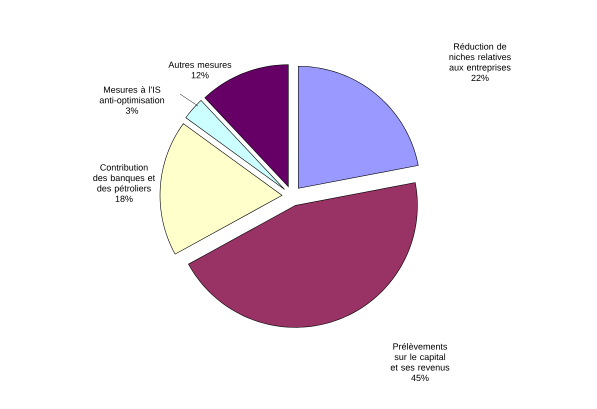  I want to click on data-label: 12%, so click(200, 75).